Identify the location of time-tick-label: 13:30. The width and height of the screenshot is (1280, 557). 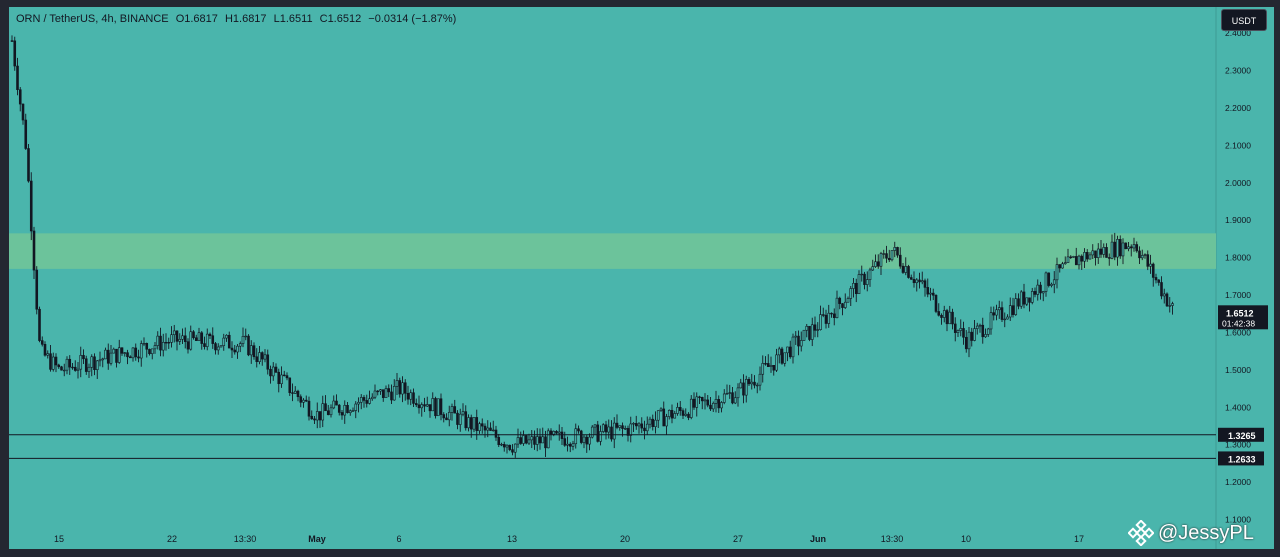
(245, 539).